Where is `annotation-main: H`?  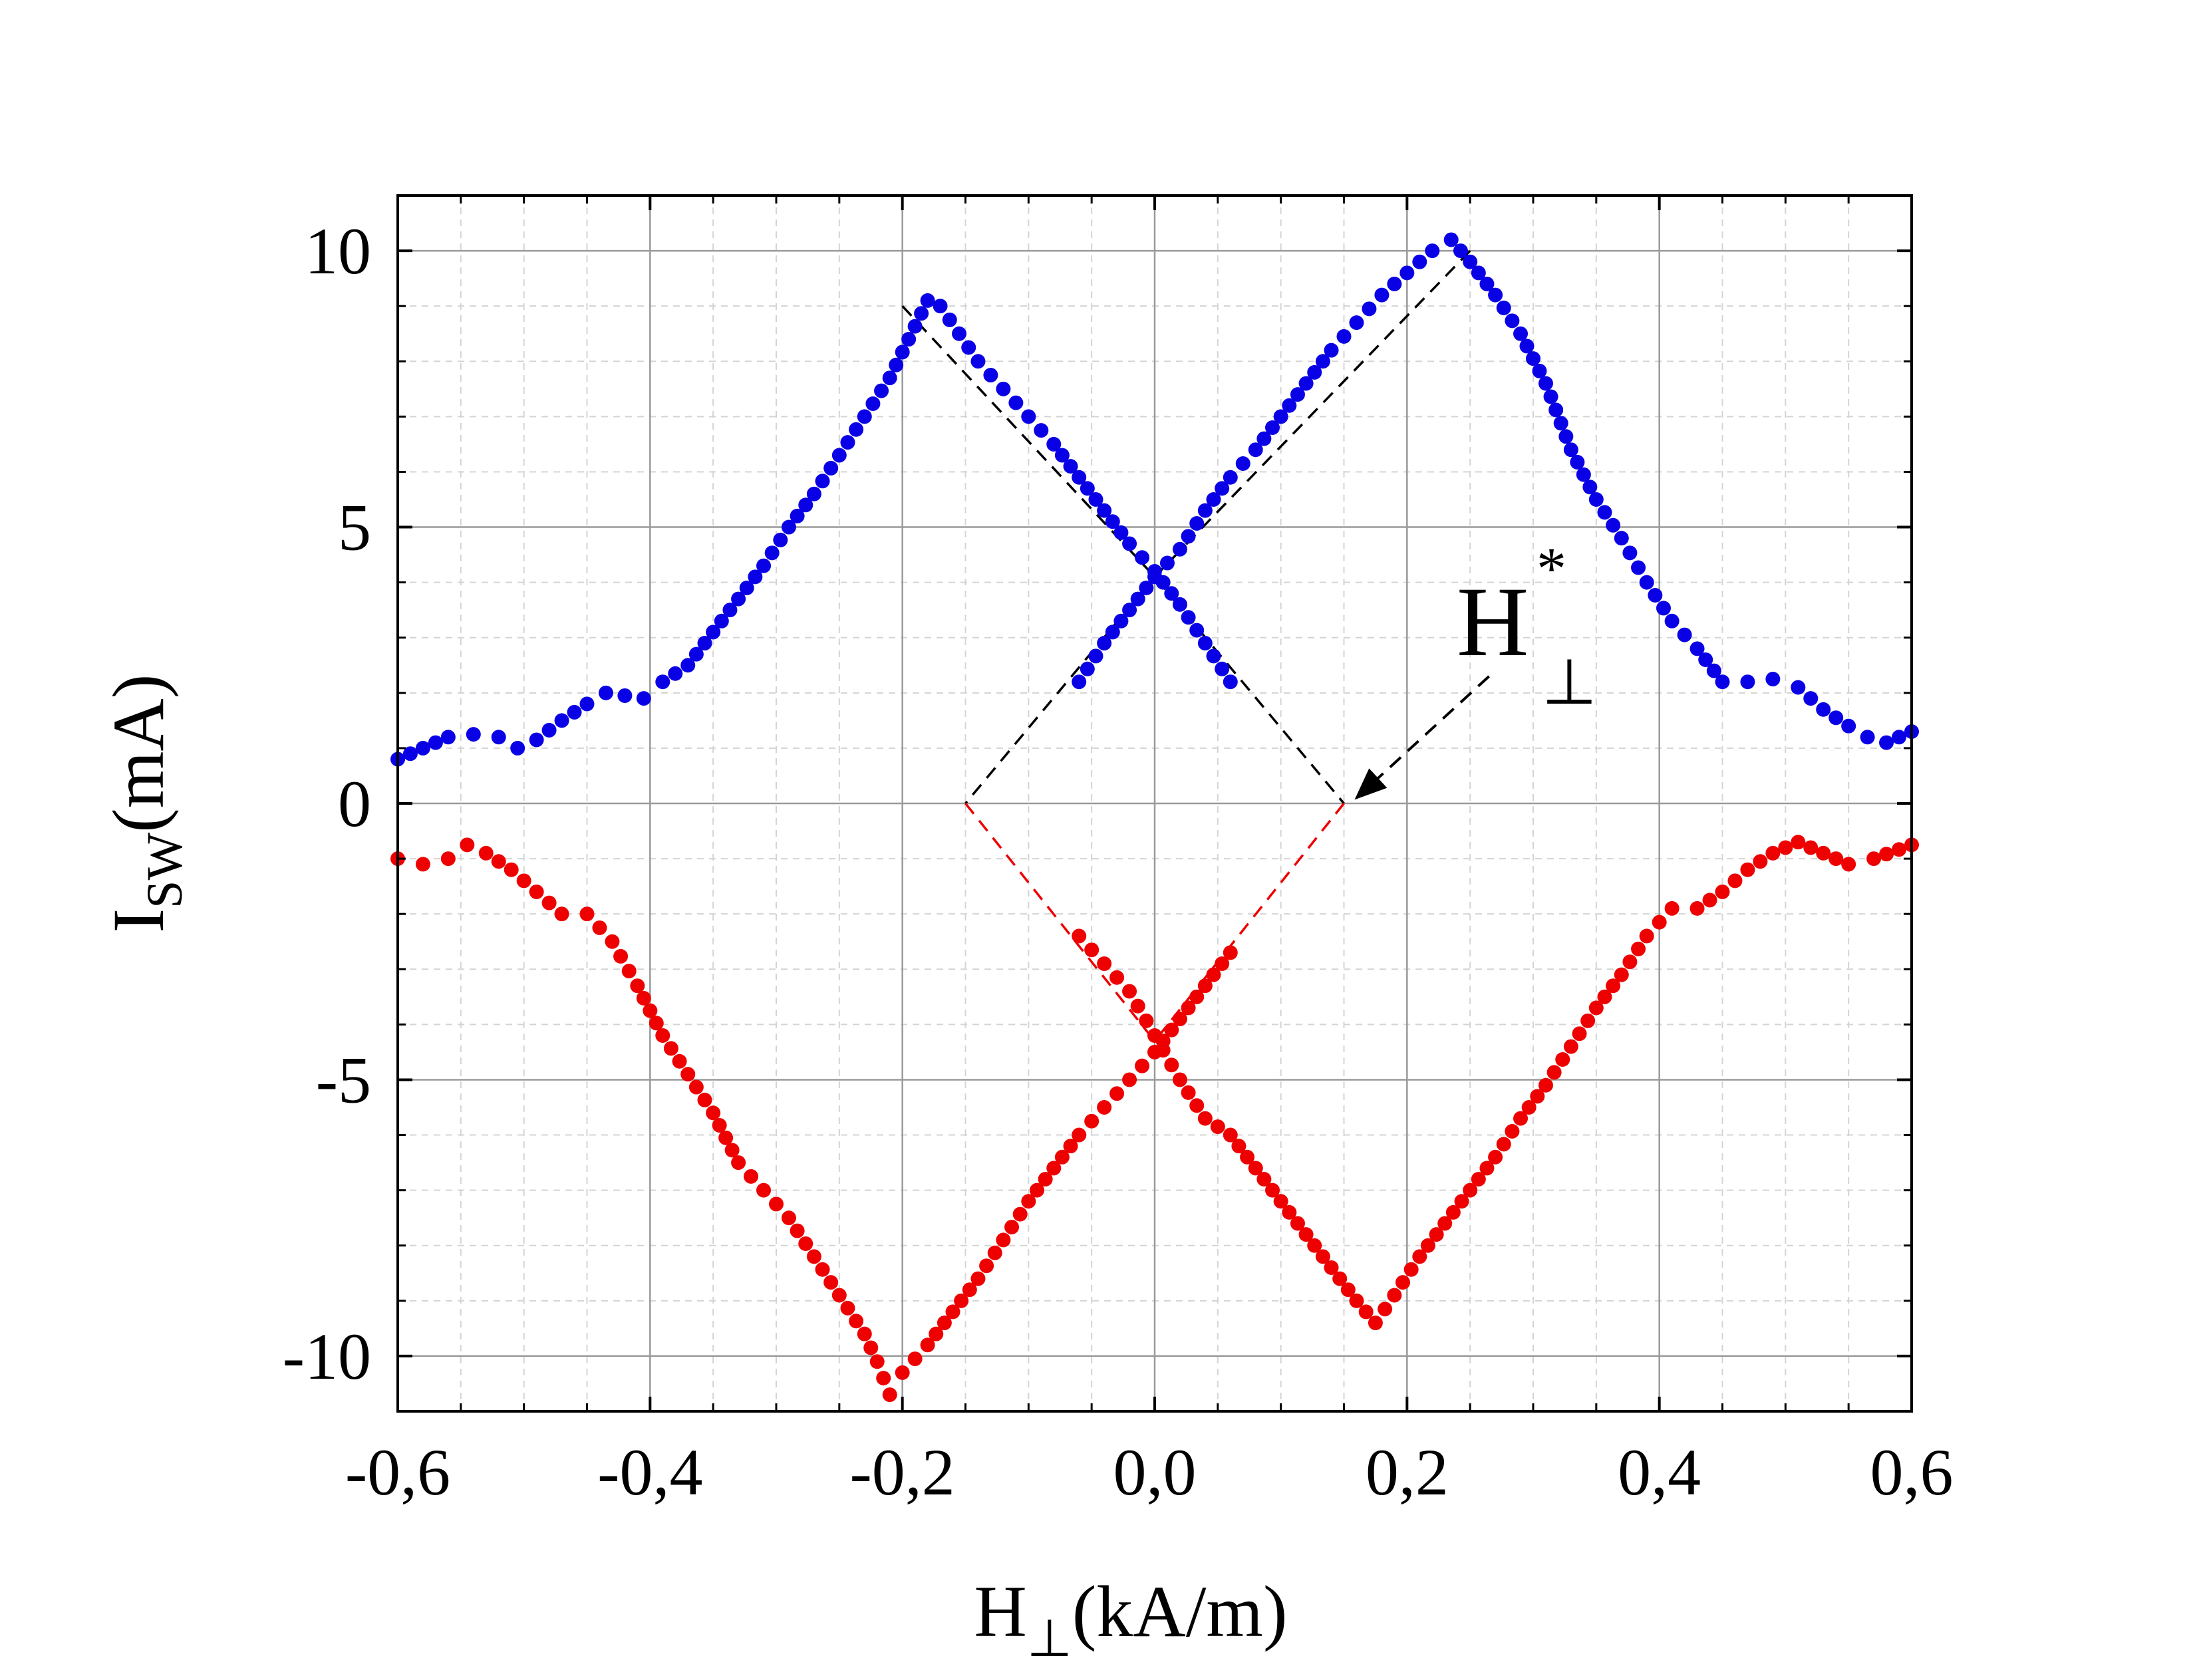
annotation-main: H is located at coordinates (1493, 622).